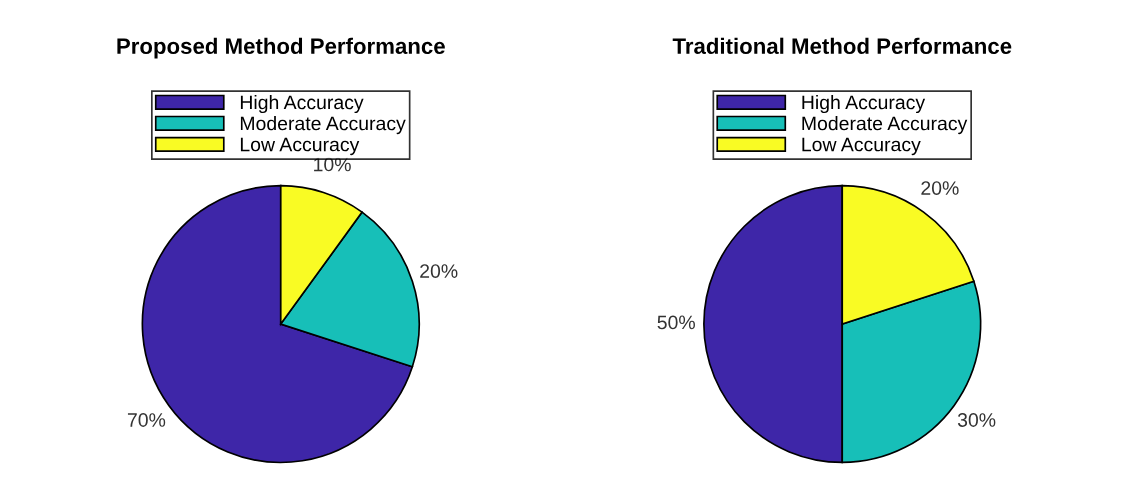 The image size is (1123, 491). What do you see at coordinates (281, 48) in the screenshot?
I see `chart-title: Proposed Method Performance` at bounding box center [281, 48].